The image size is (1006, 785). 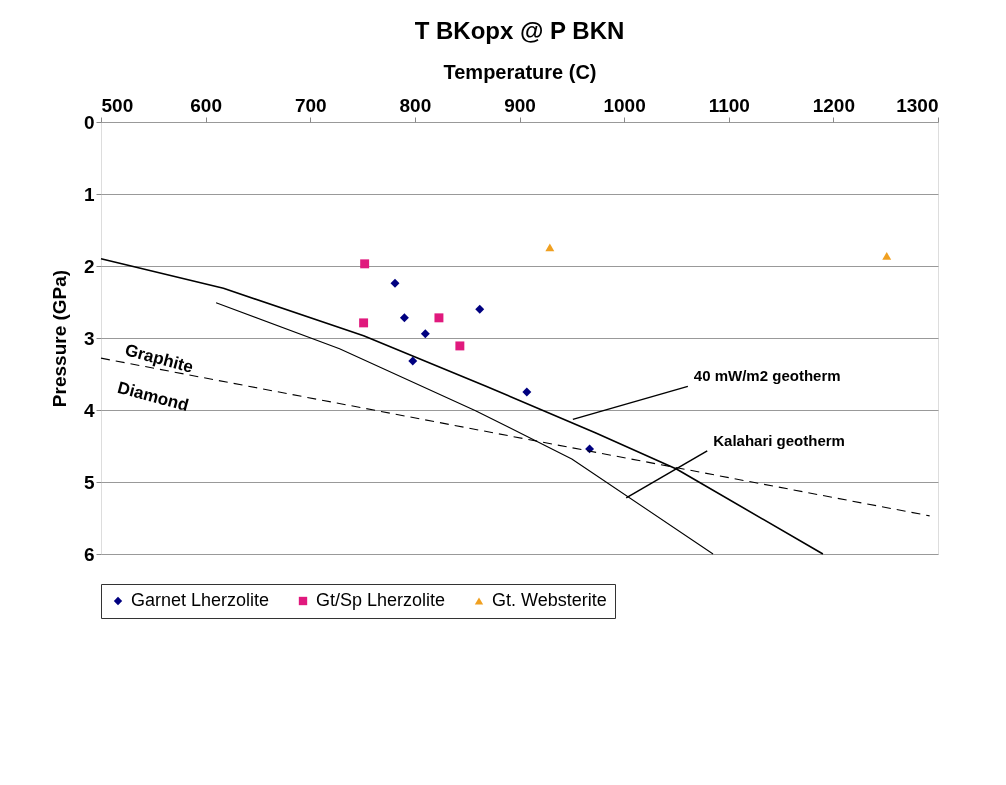 I want to click on y-tick-label: 3, so click(x=89, y=338).